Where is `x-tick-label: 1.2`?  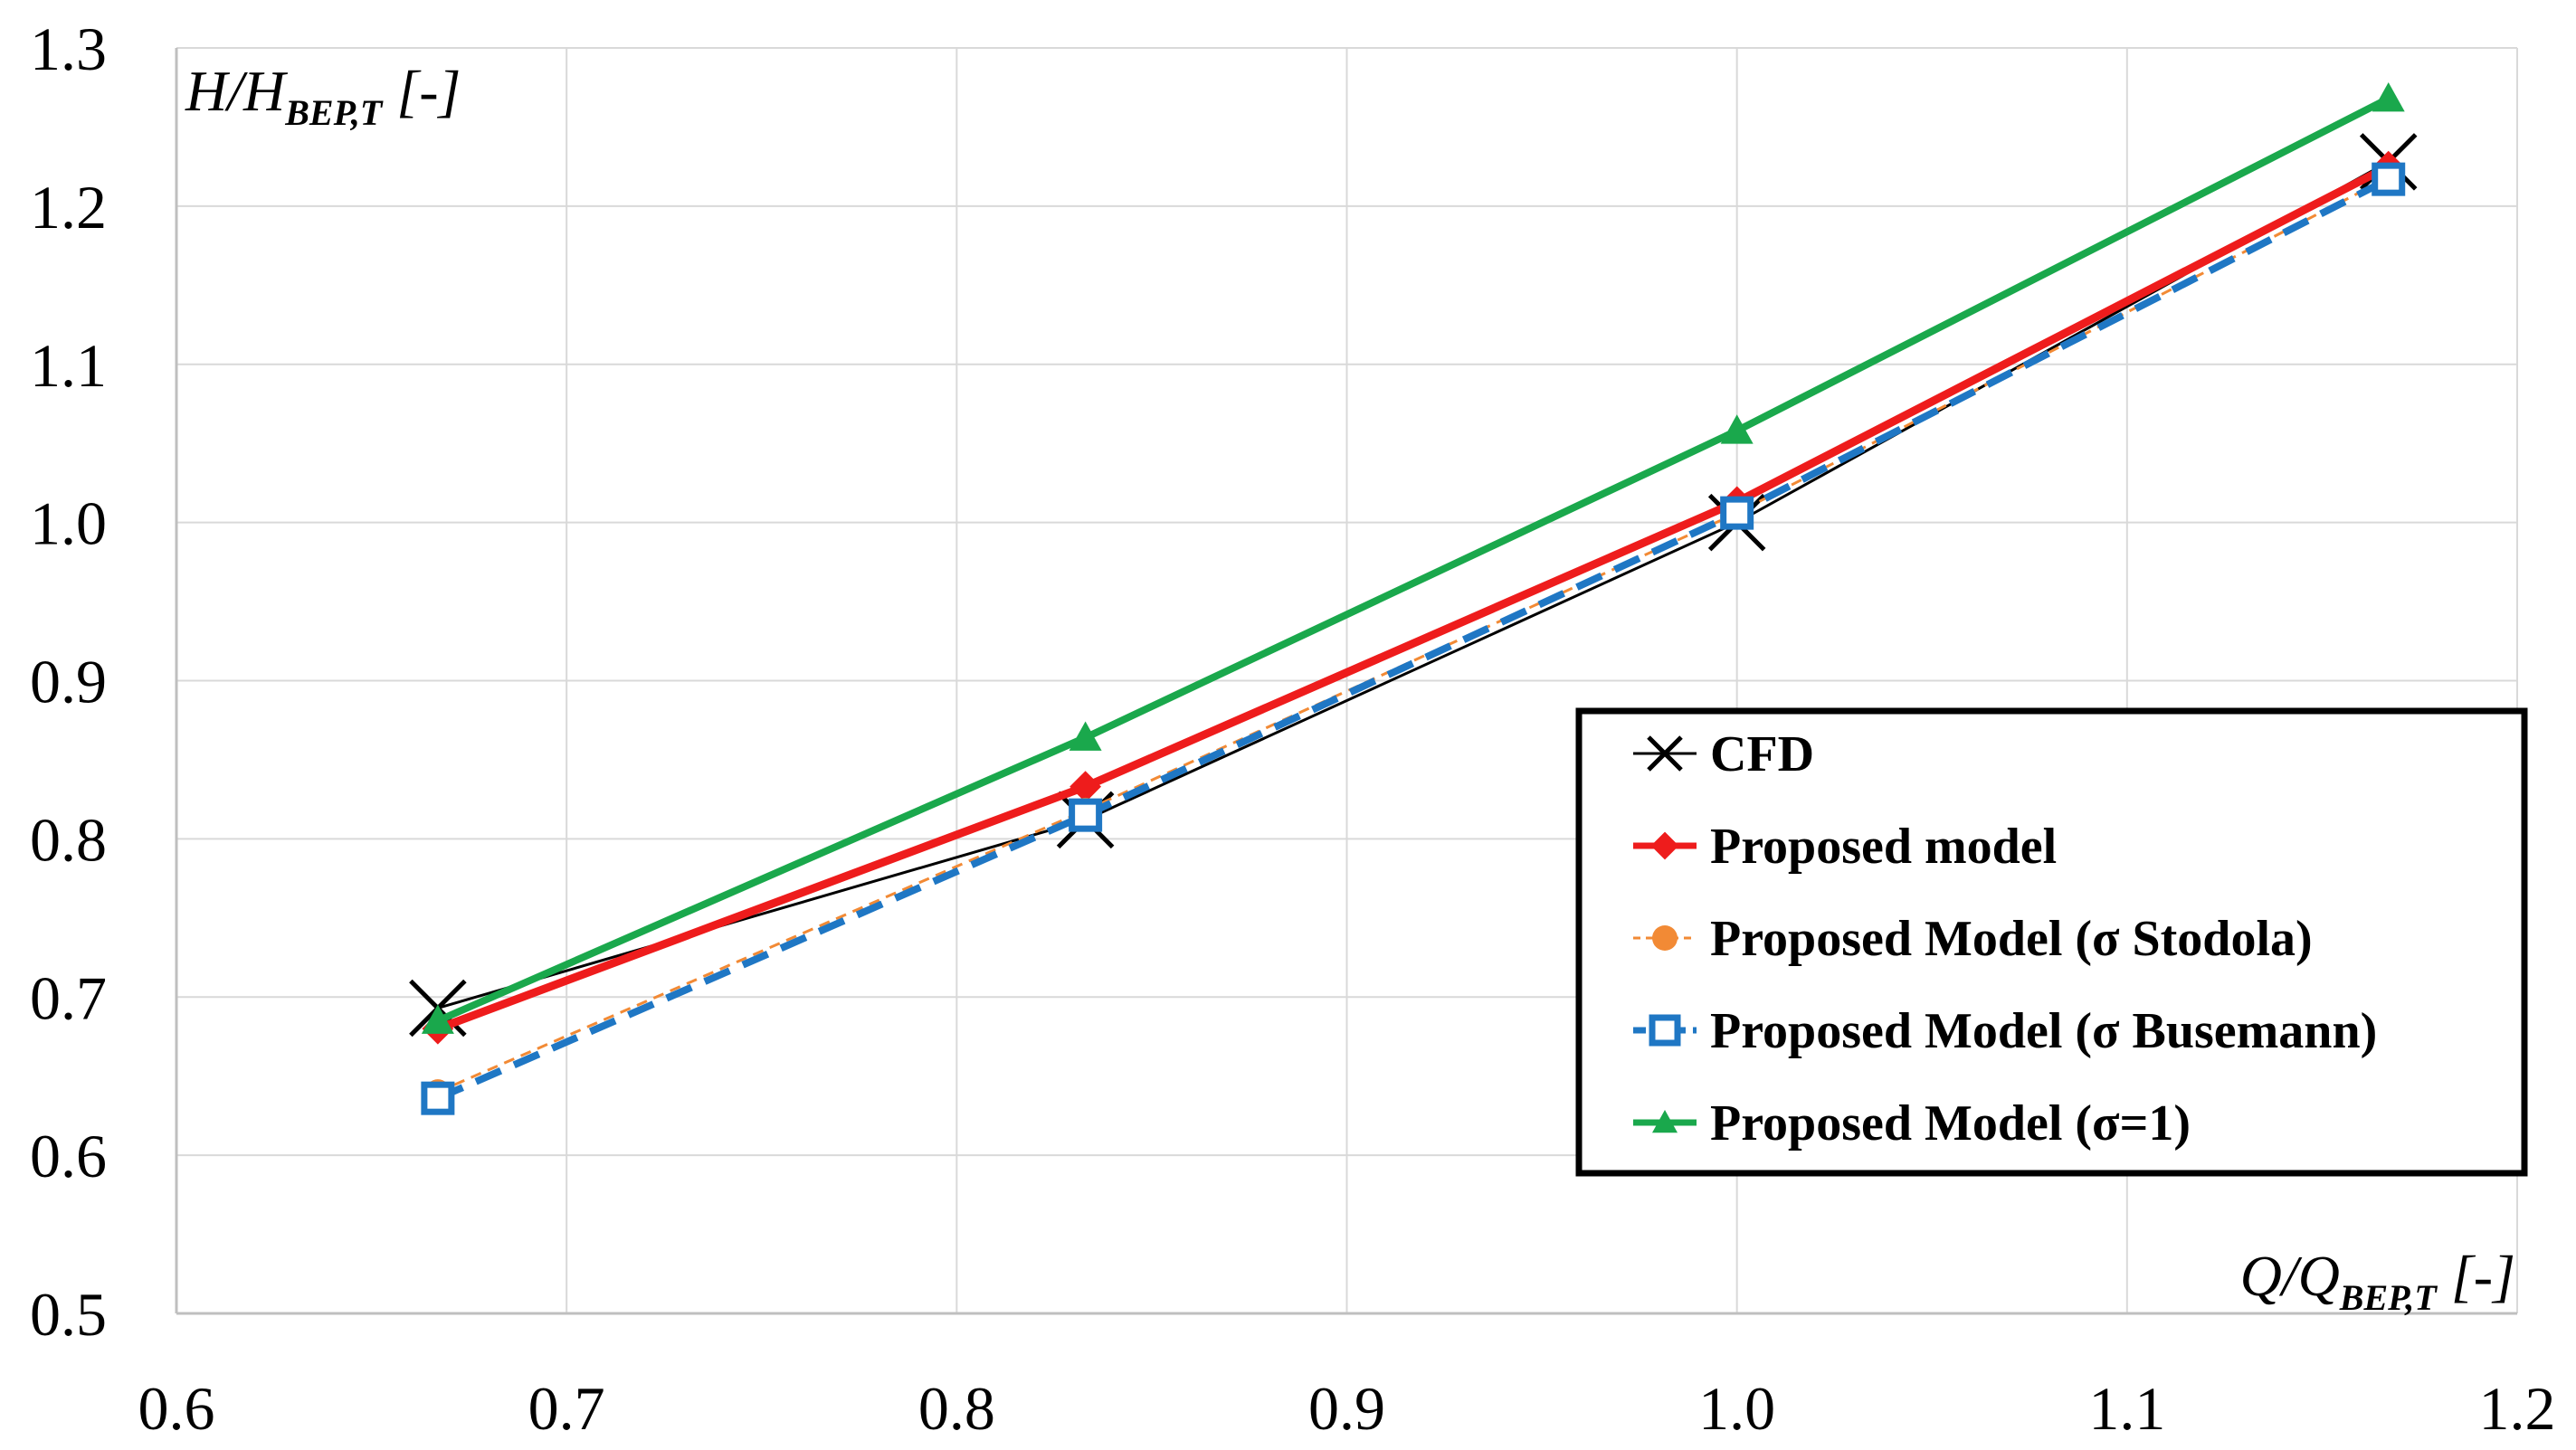
x-tick-label: 1.2 is located at coordinates (2517, 1408).